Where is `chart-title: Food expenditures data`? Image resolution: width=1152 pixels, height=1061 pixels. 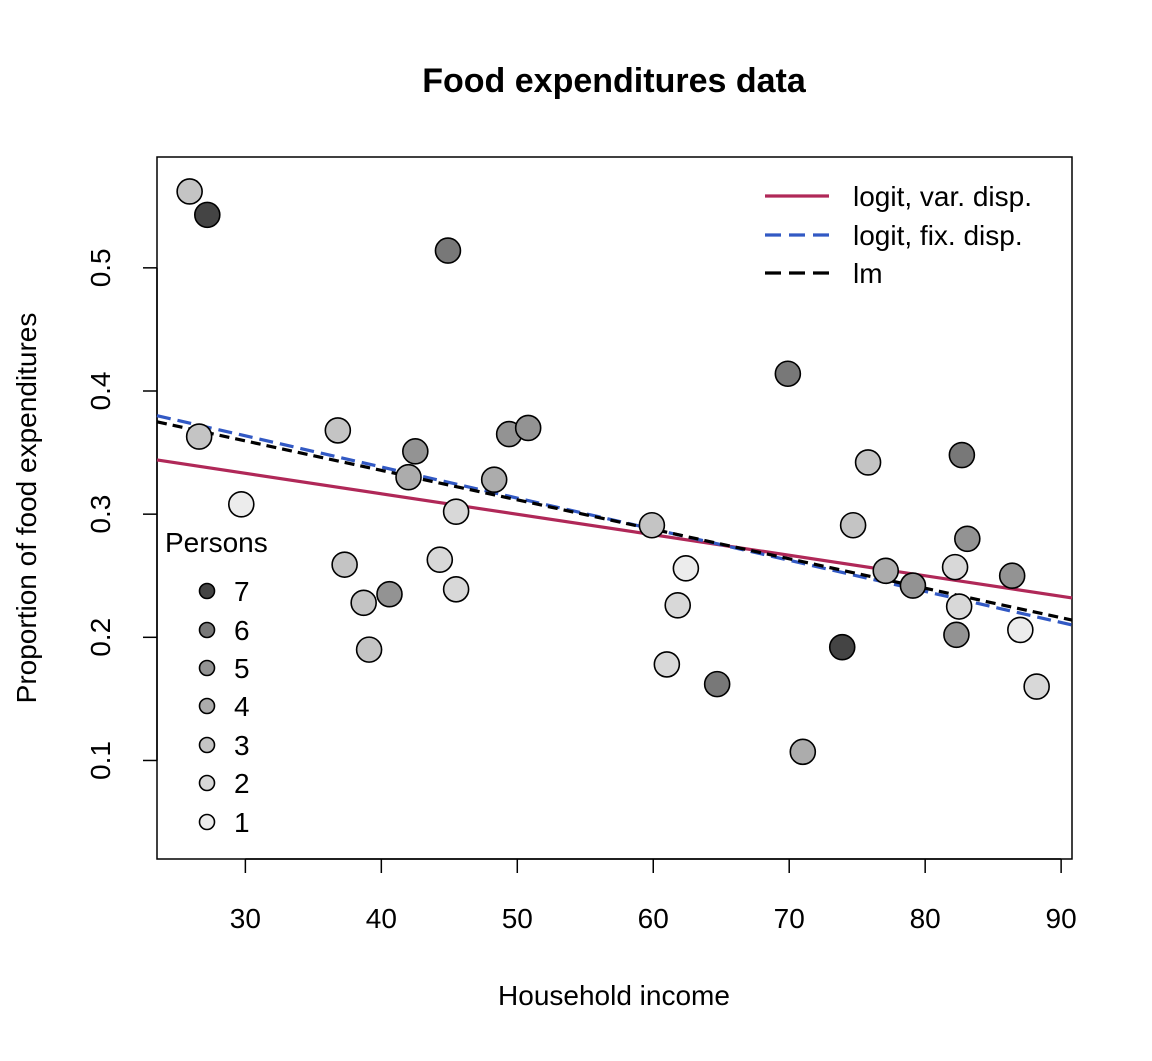 chart-title: Food expenditures data is located at coordinates (614, 81).